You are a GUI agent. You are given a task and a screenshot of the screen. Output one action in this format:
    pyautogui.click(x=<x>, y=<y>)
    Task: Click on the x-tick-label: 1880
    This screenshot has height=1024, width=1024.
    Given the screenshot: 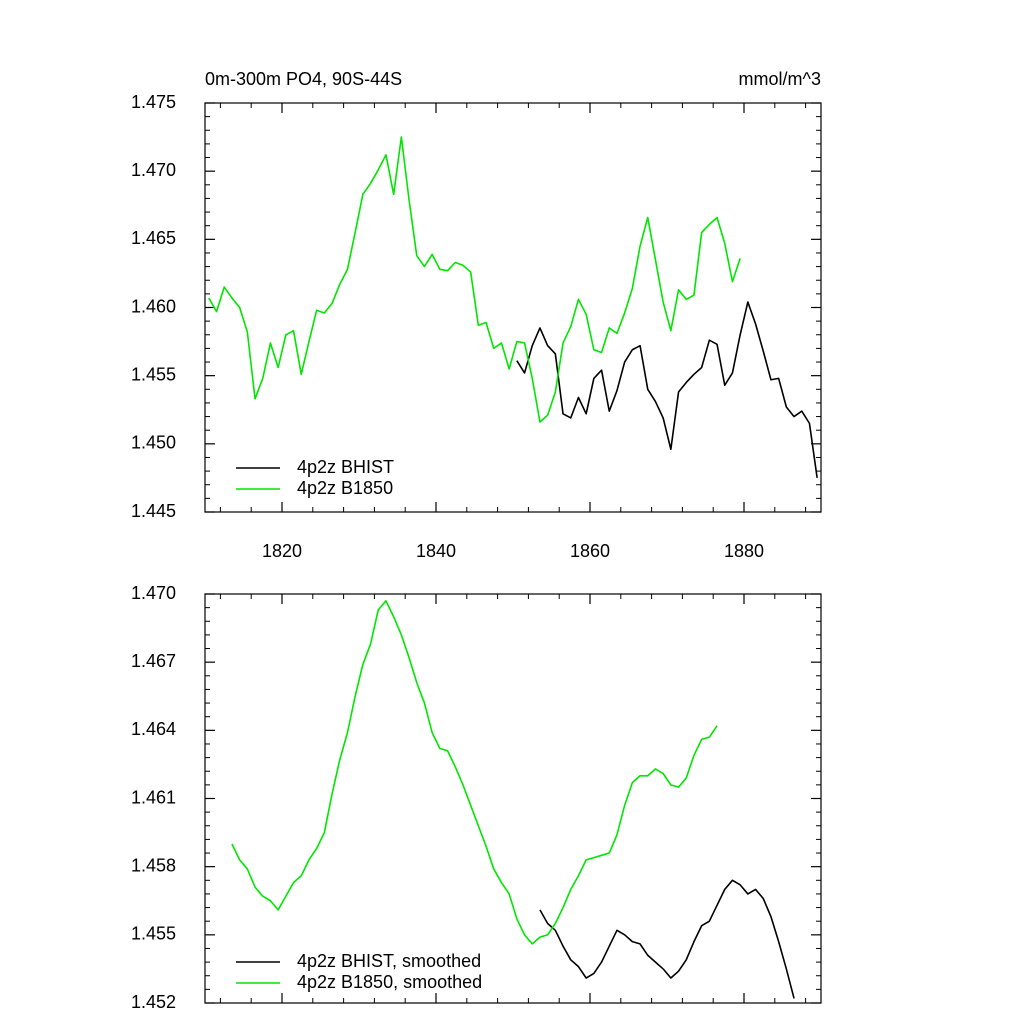 What is the action you would take?
    pyautogui.click(x=744, y=551)
    